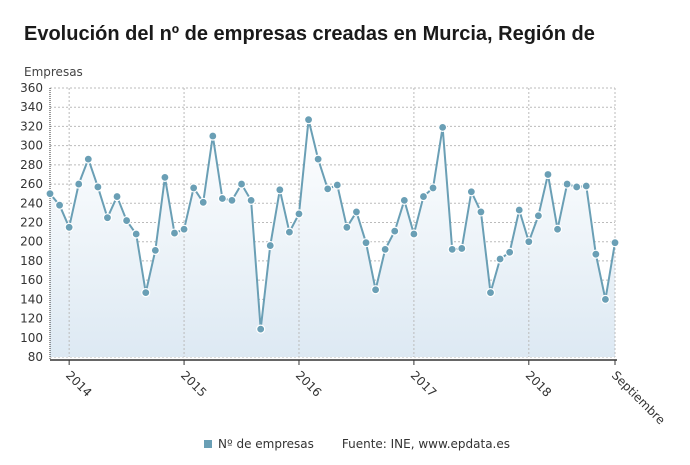 The image size is (690, 465). I want to click on y-tick-label: 120, so click(31, 319).